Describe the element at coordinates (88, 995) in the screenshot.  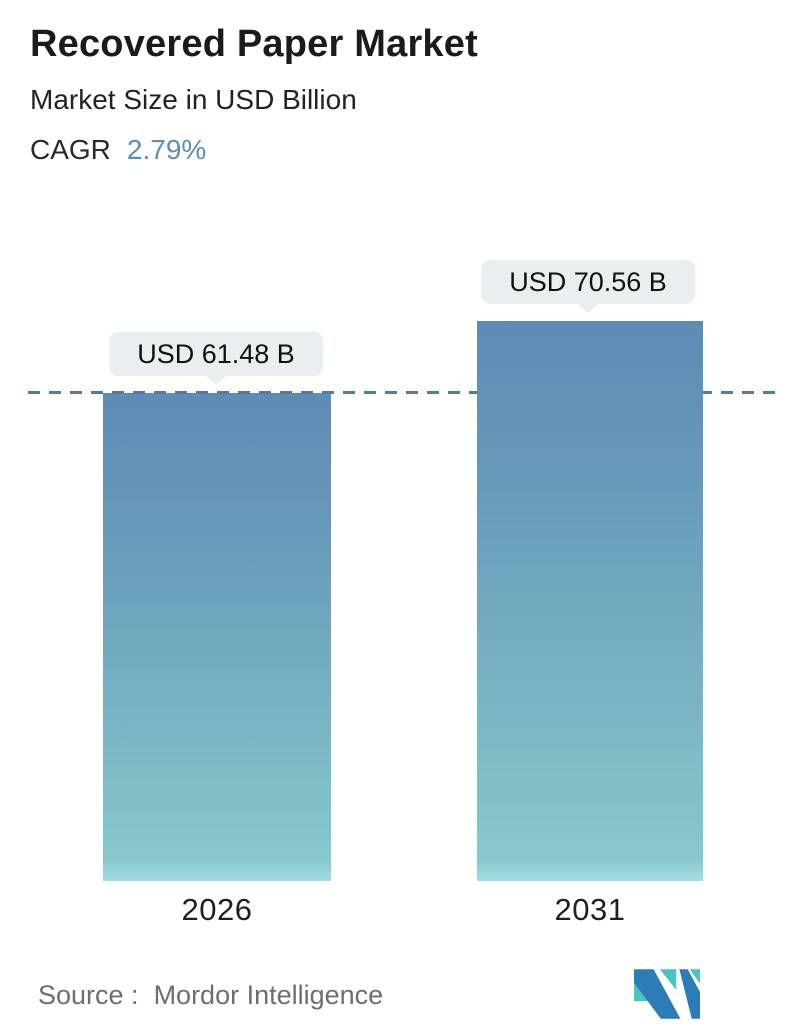
I see `source-label: Source :` at that location.